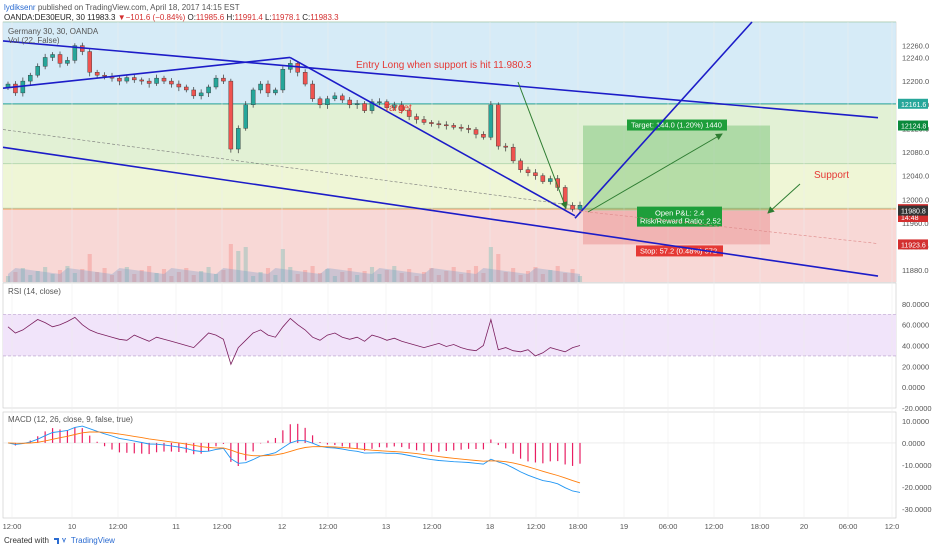 The image size is (932, 550). I want to click on support-annotation: Support, so click(831, 175).